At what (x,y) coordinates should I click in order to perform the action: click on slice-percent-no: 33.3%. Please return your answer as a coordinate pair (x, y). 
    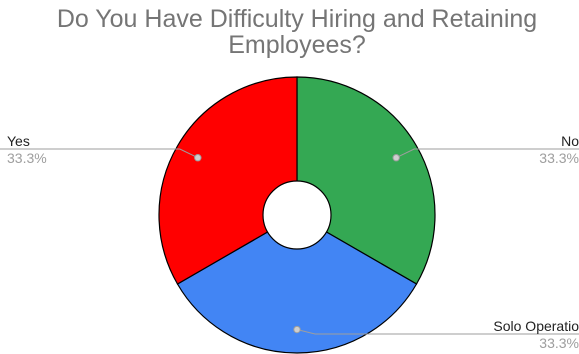
    Looking at the image, I should click on (559, 158).